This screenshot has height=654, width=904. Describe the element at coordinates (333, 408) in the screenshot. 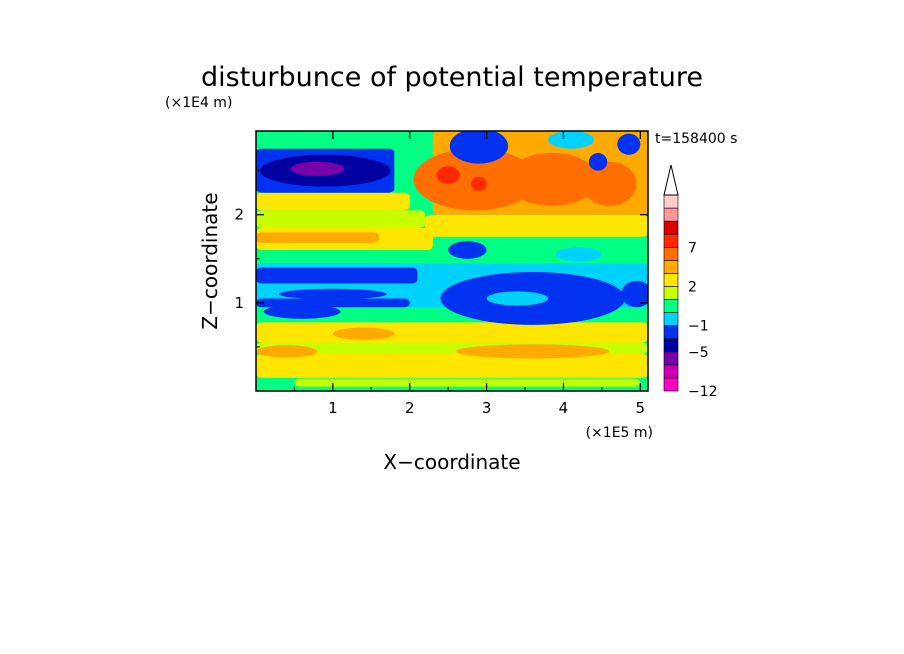

I see `x-tick-label-0: 1` at that location.